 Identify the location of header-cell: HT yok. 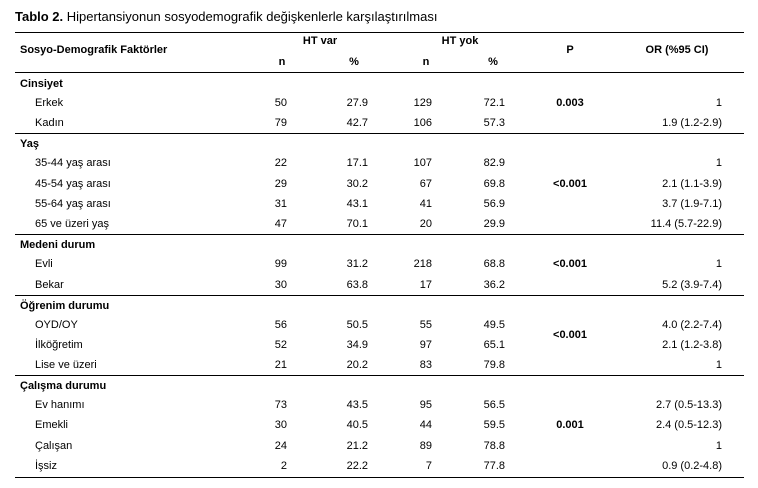
(460, 41).